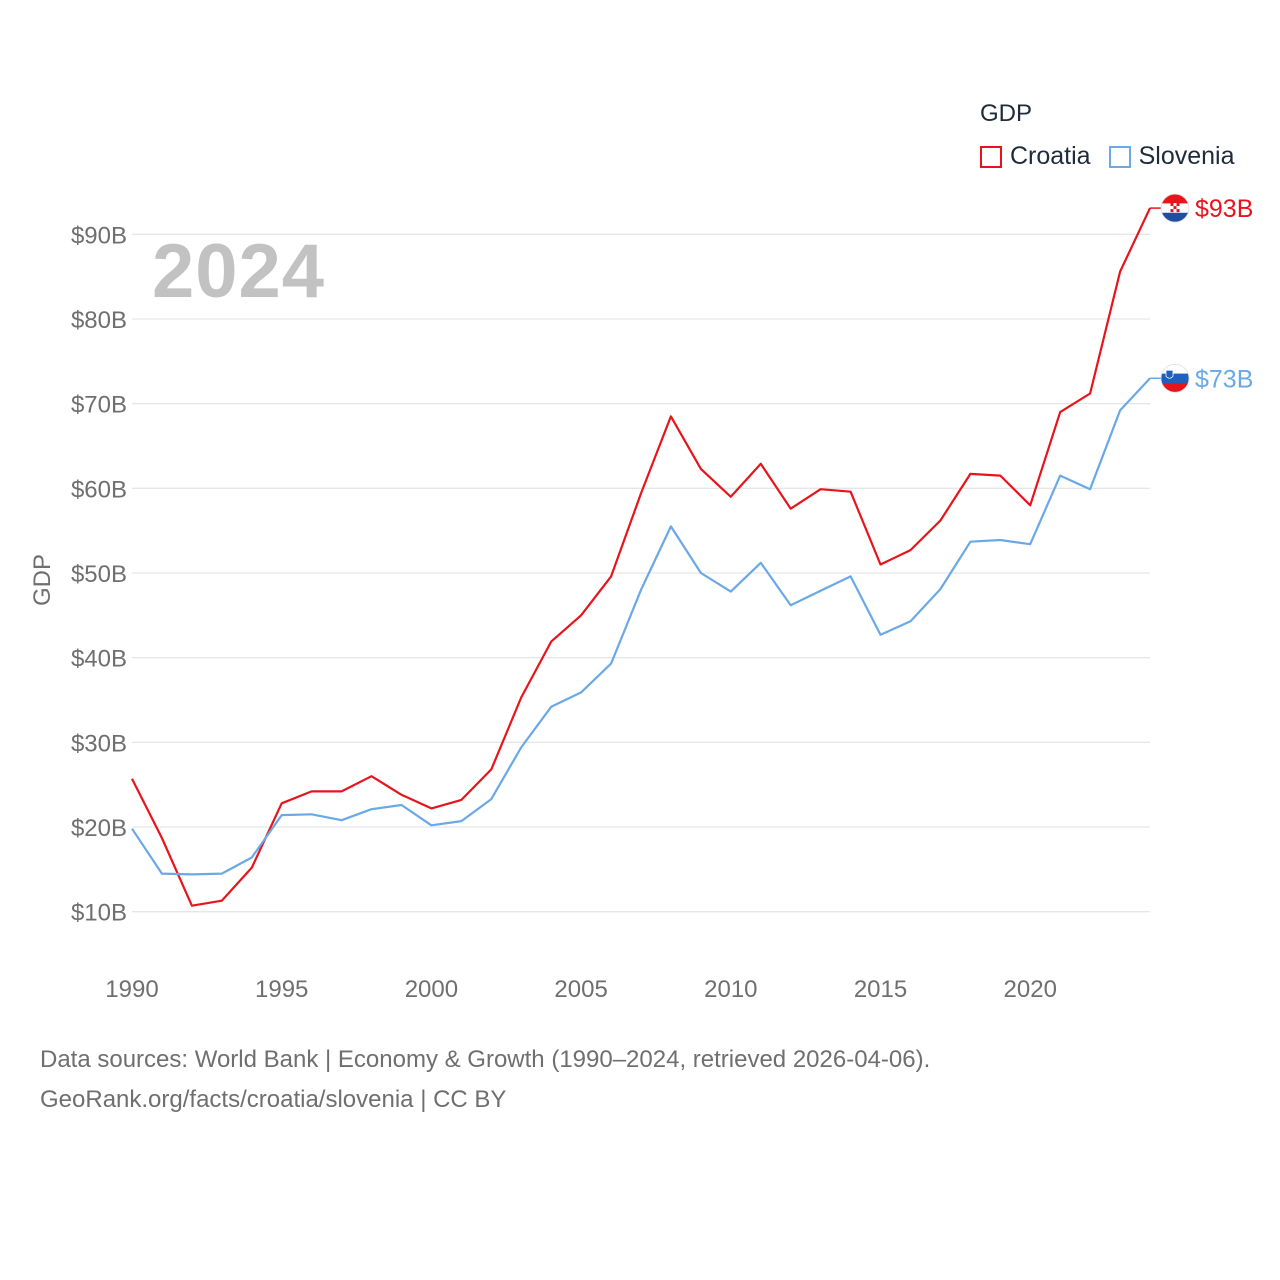 This screenshot has height=1280, width=1280. Describe the element at coordinates (1119, 156) in the screenshot. I see `legend-swatch-slovenia` at that location.